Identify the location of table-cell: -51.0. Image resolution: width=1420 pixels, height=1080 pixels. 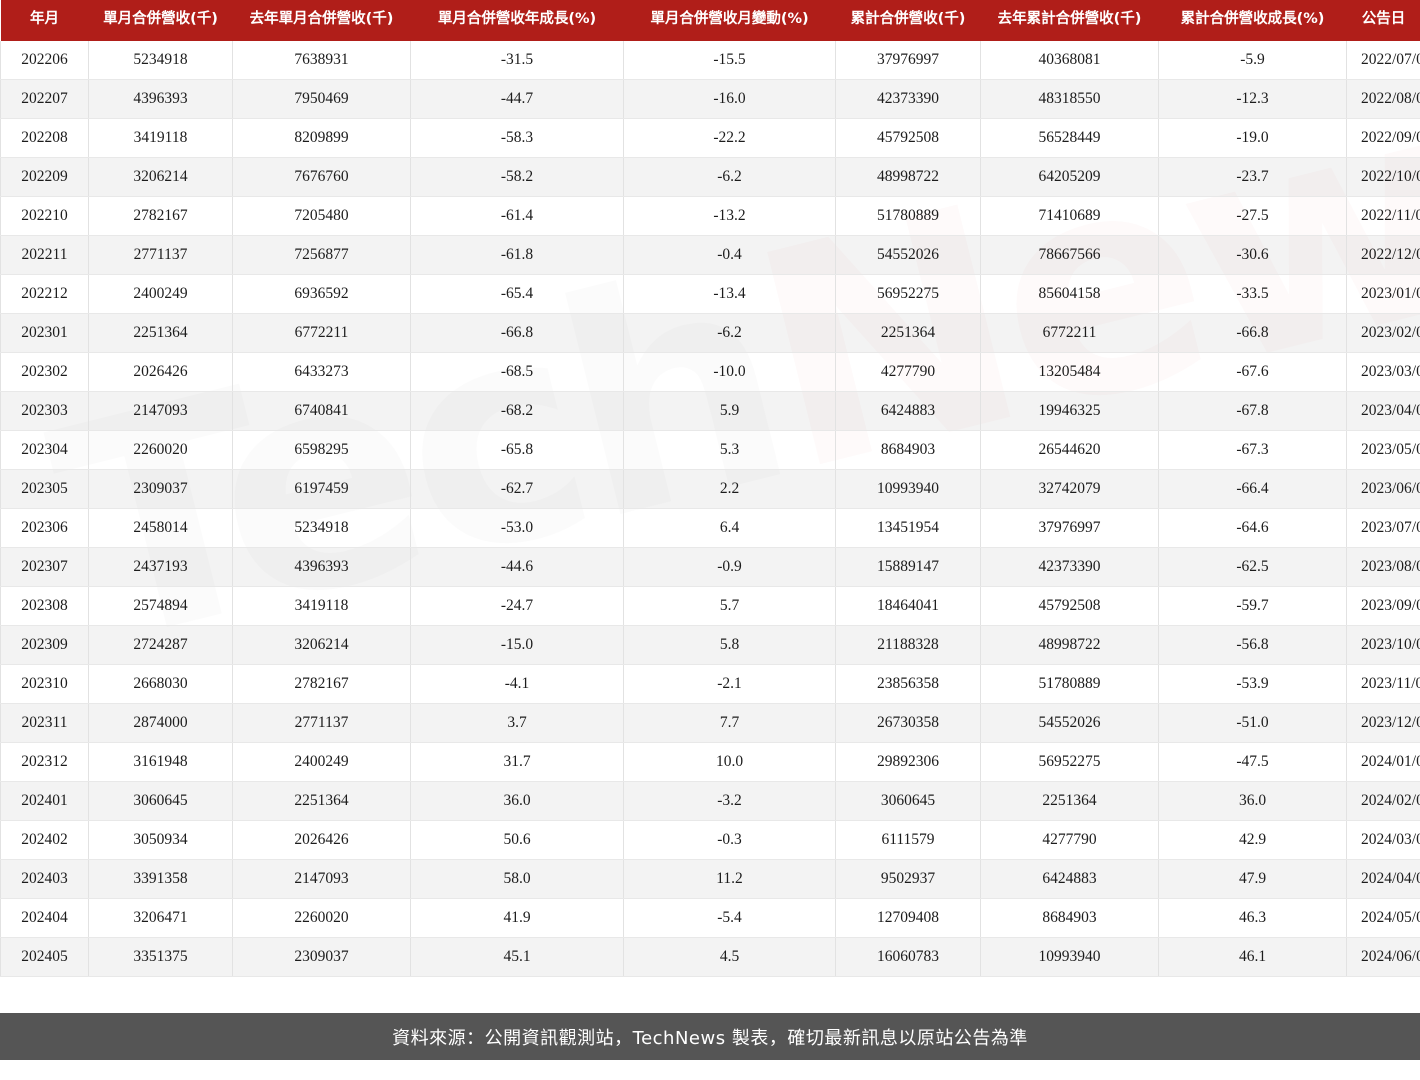
(1252, 723).